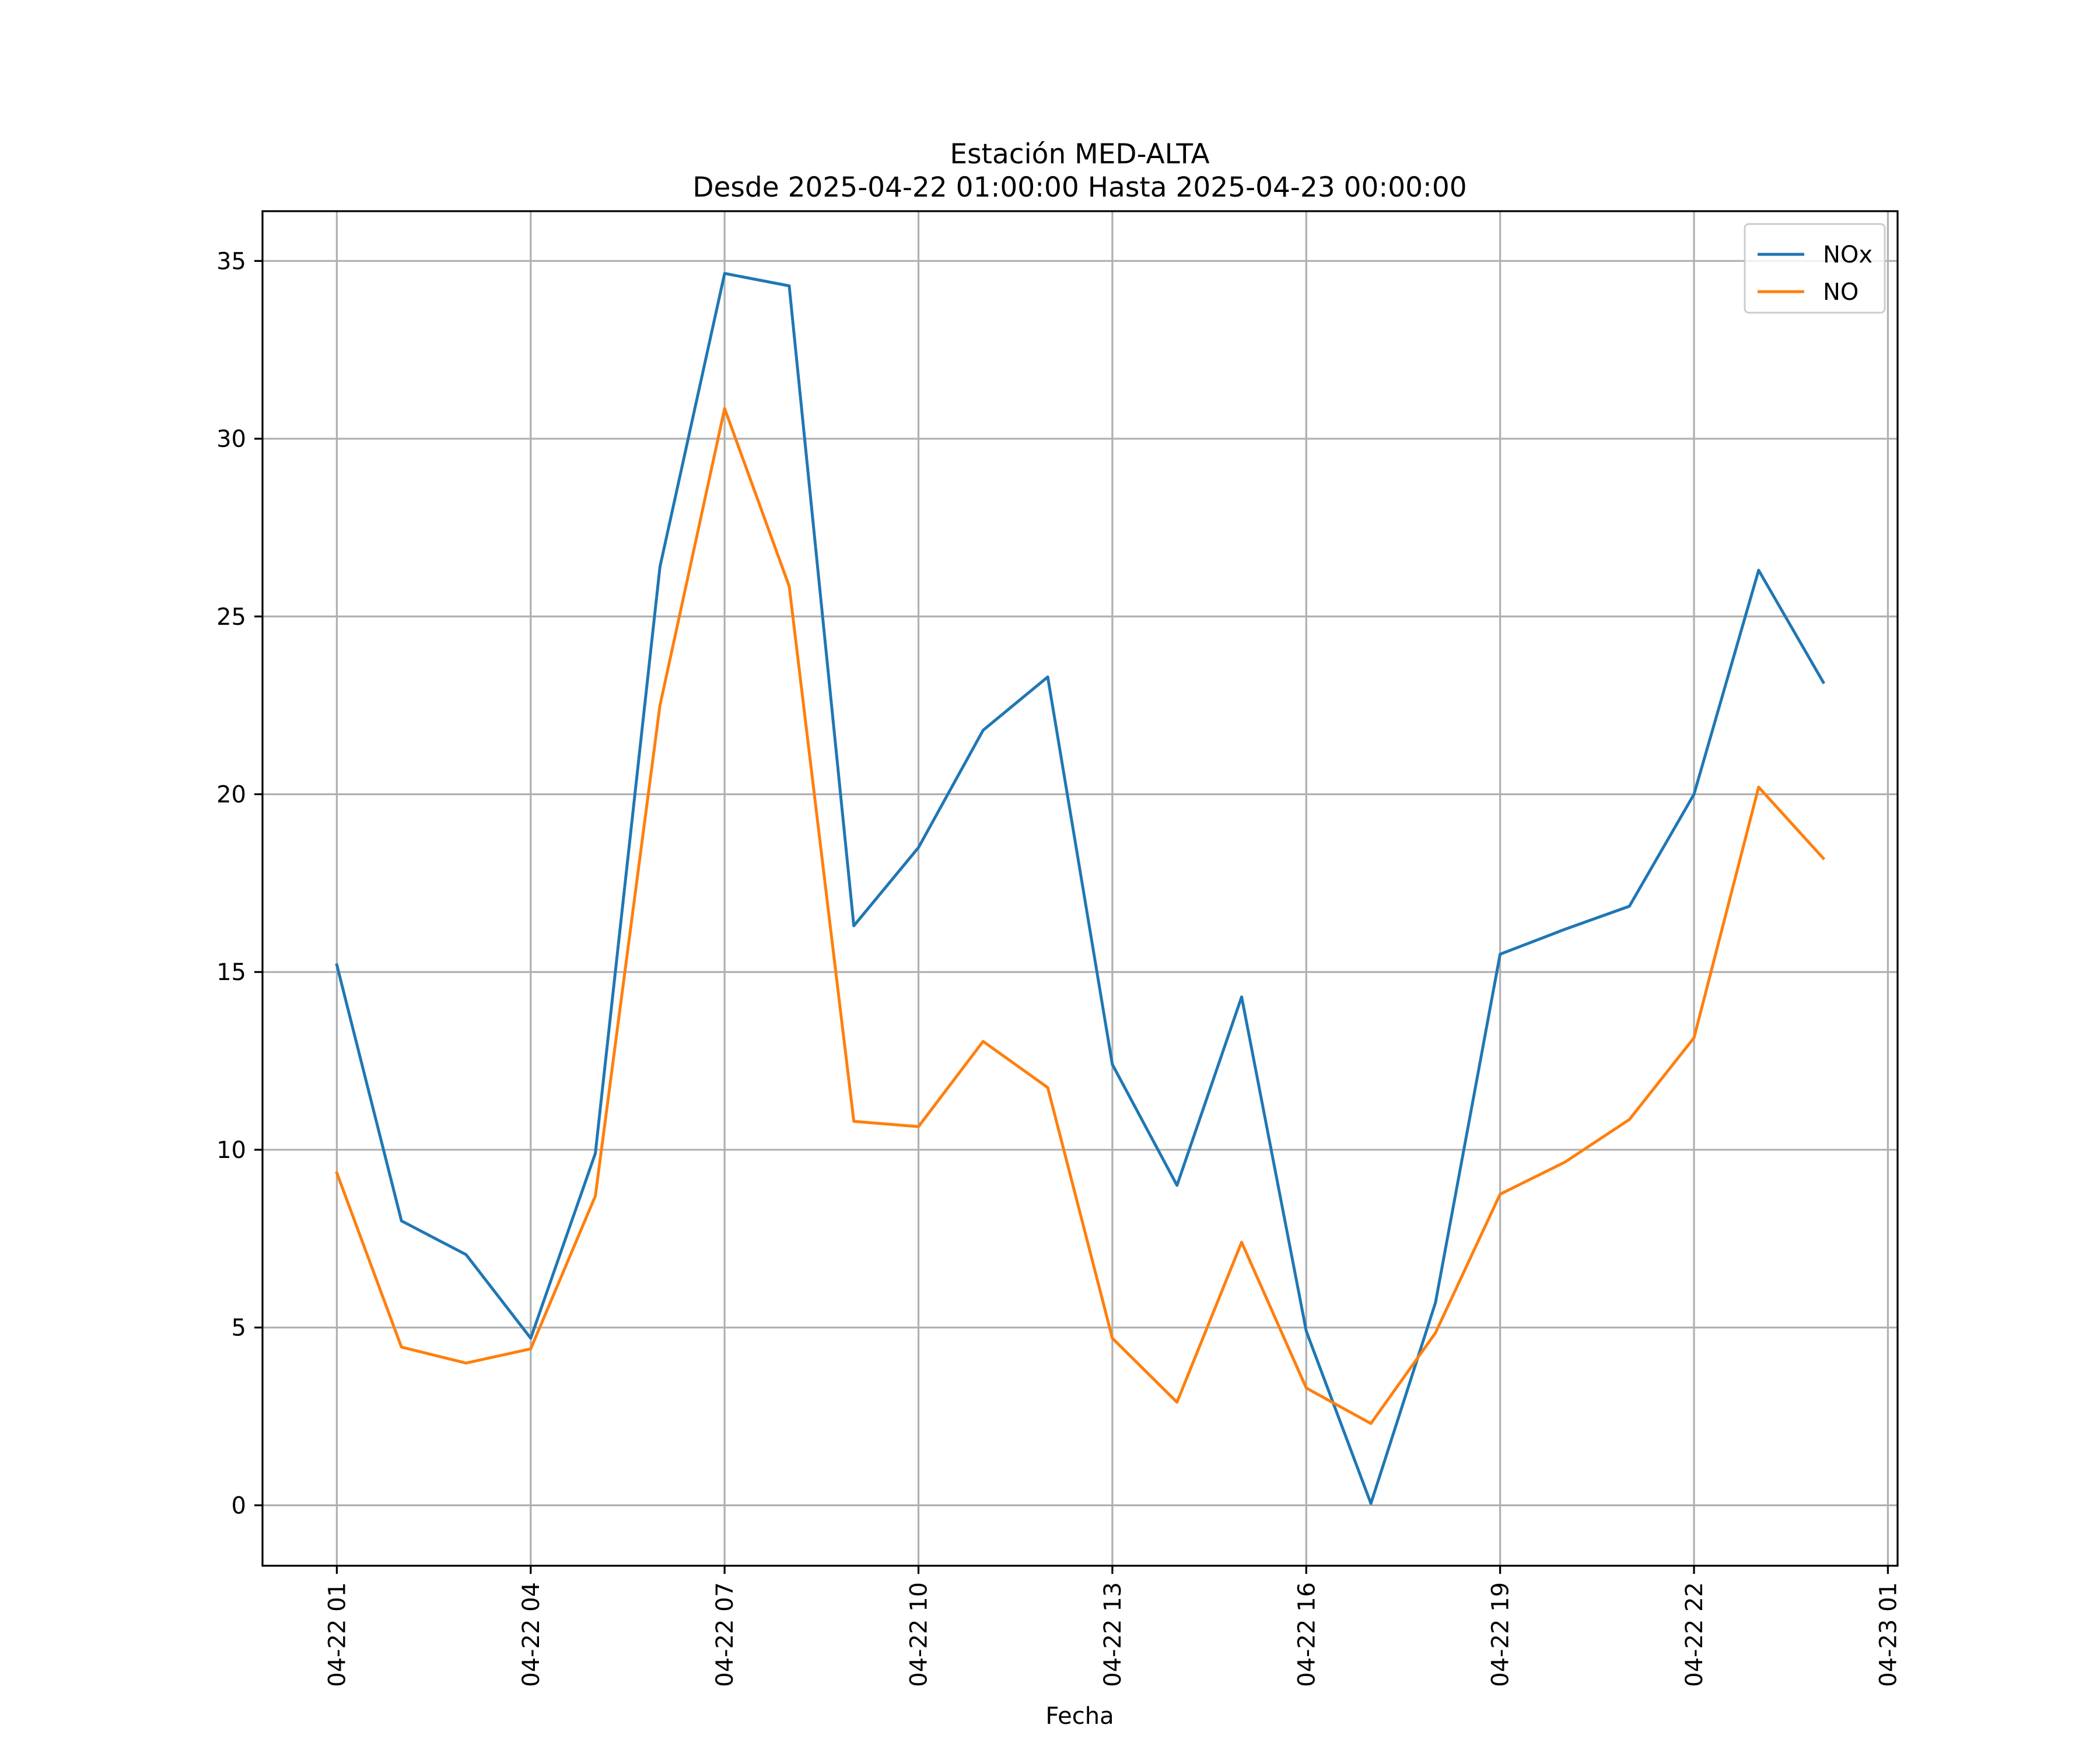 The height and width of the screenshot is (1753, 2100). What do you see at coordinates (231, 261) in the screenshot?
I see `y-tick-label: 35` at bounding box center [231, 261].